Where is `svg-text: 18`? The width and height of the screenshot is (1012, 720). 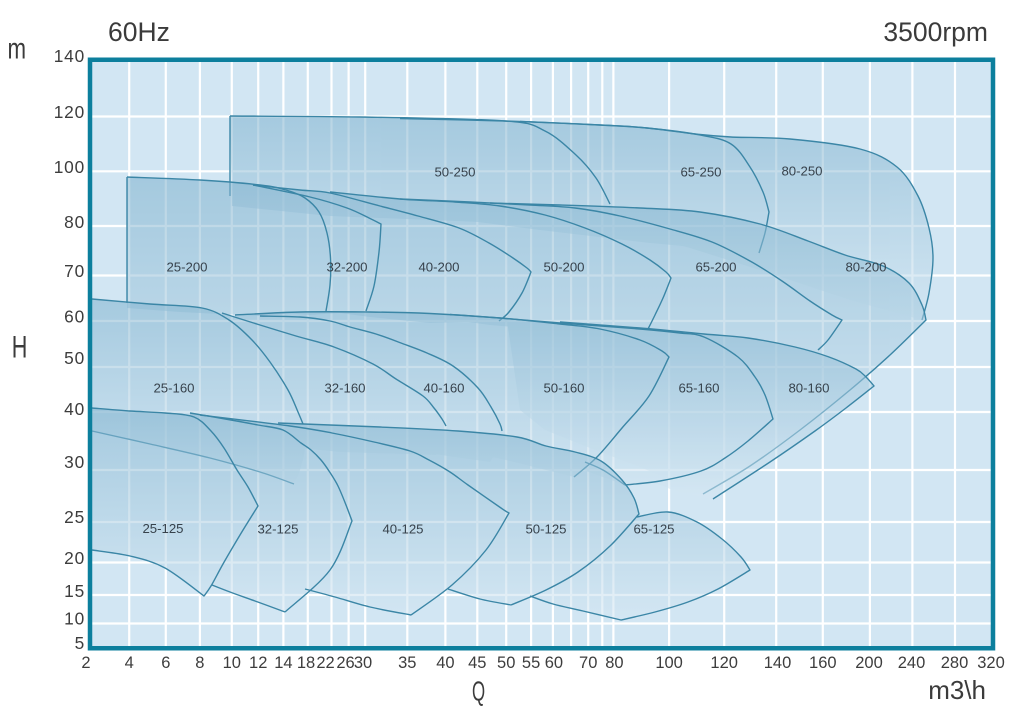 svg-text: 18 is located at coordinates (306, 663).